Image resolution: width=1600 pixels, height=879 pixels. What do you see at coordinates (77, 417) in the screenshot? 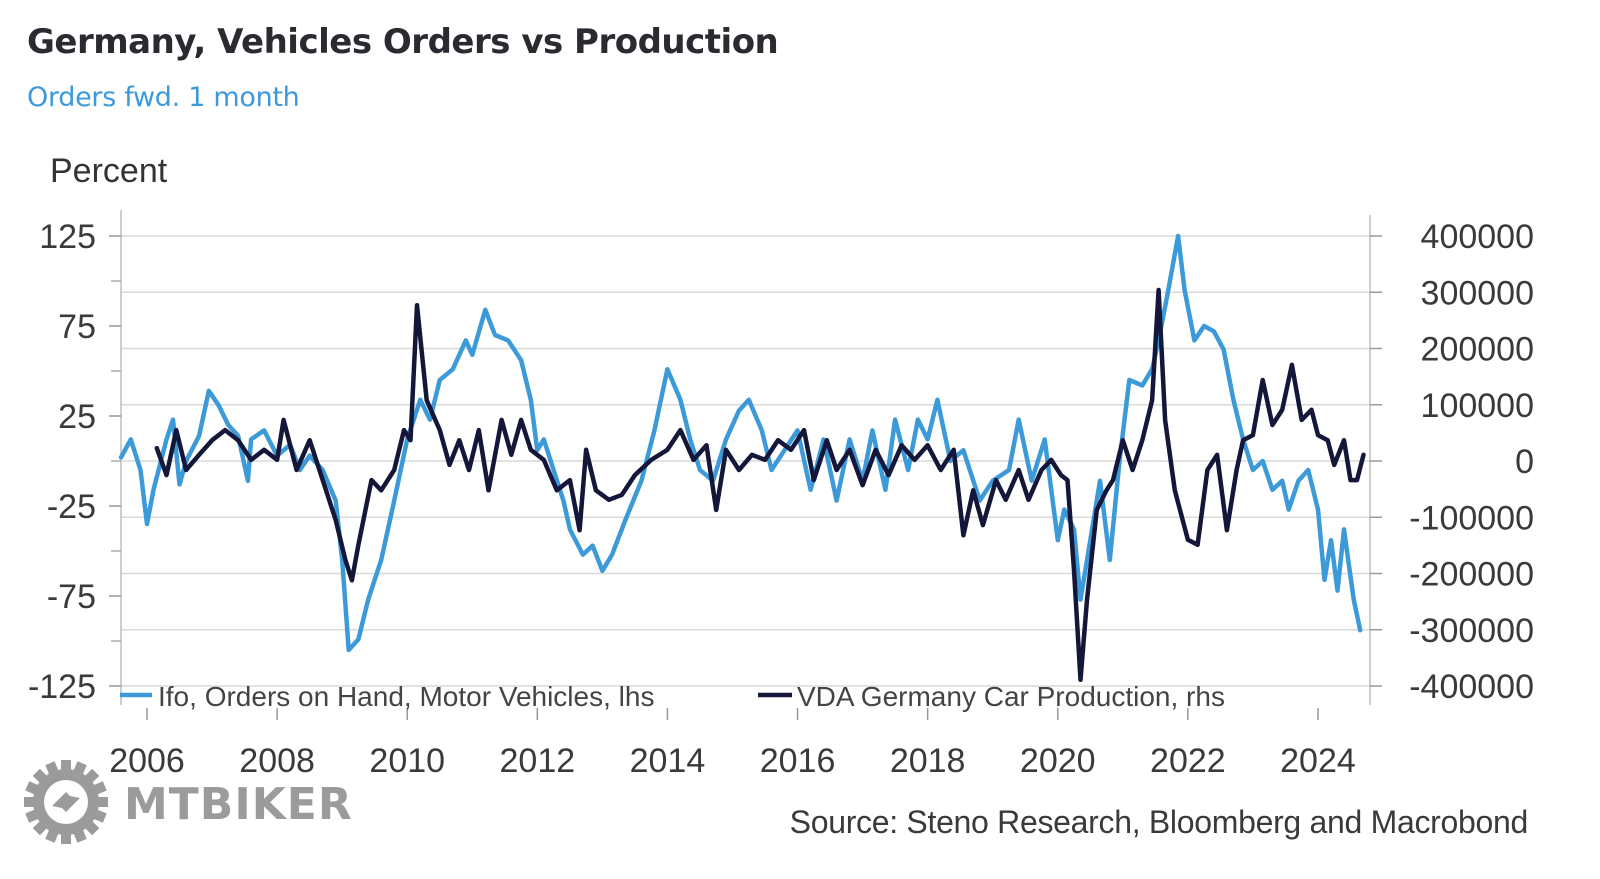
I see `left-tick-label: 25` at bounding box center [77, 417].